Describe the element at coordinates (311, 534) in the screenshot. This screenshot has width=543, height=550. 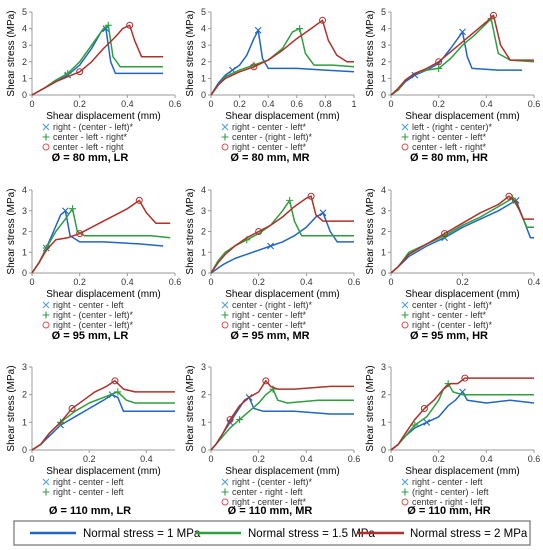
I see `legend-label-1-5mpa: Normal stress = 1.5 MPa` at that location.